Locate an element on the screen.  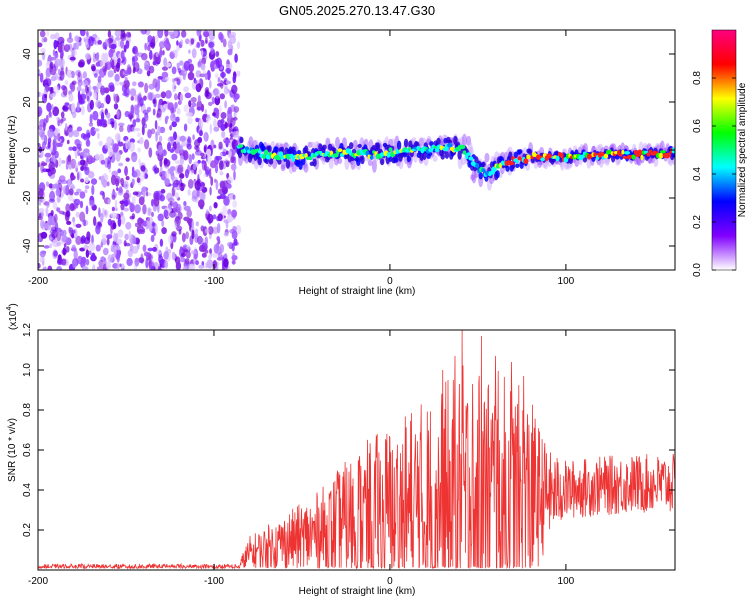
colorbar-axes: 0.0 0.2 0.4 0.6 0.8 is located at coordinates (714, 174).